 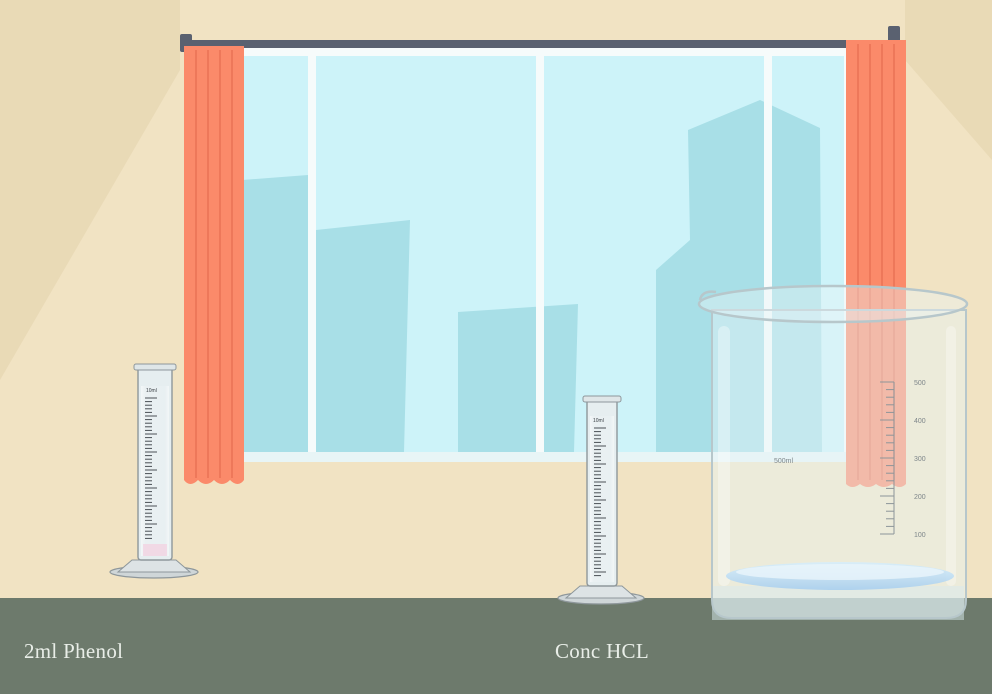 I want to click on beaker-capacity-label: 500ml, so click(x=784, y=461).